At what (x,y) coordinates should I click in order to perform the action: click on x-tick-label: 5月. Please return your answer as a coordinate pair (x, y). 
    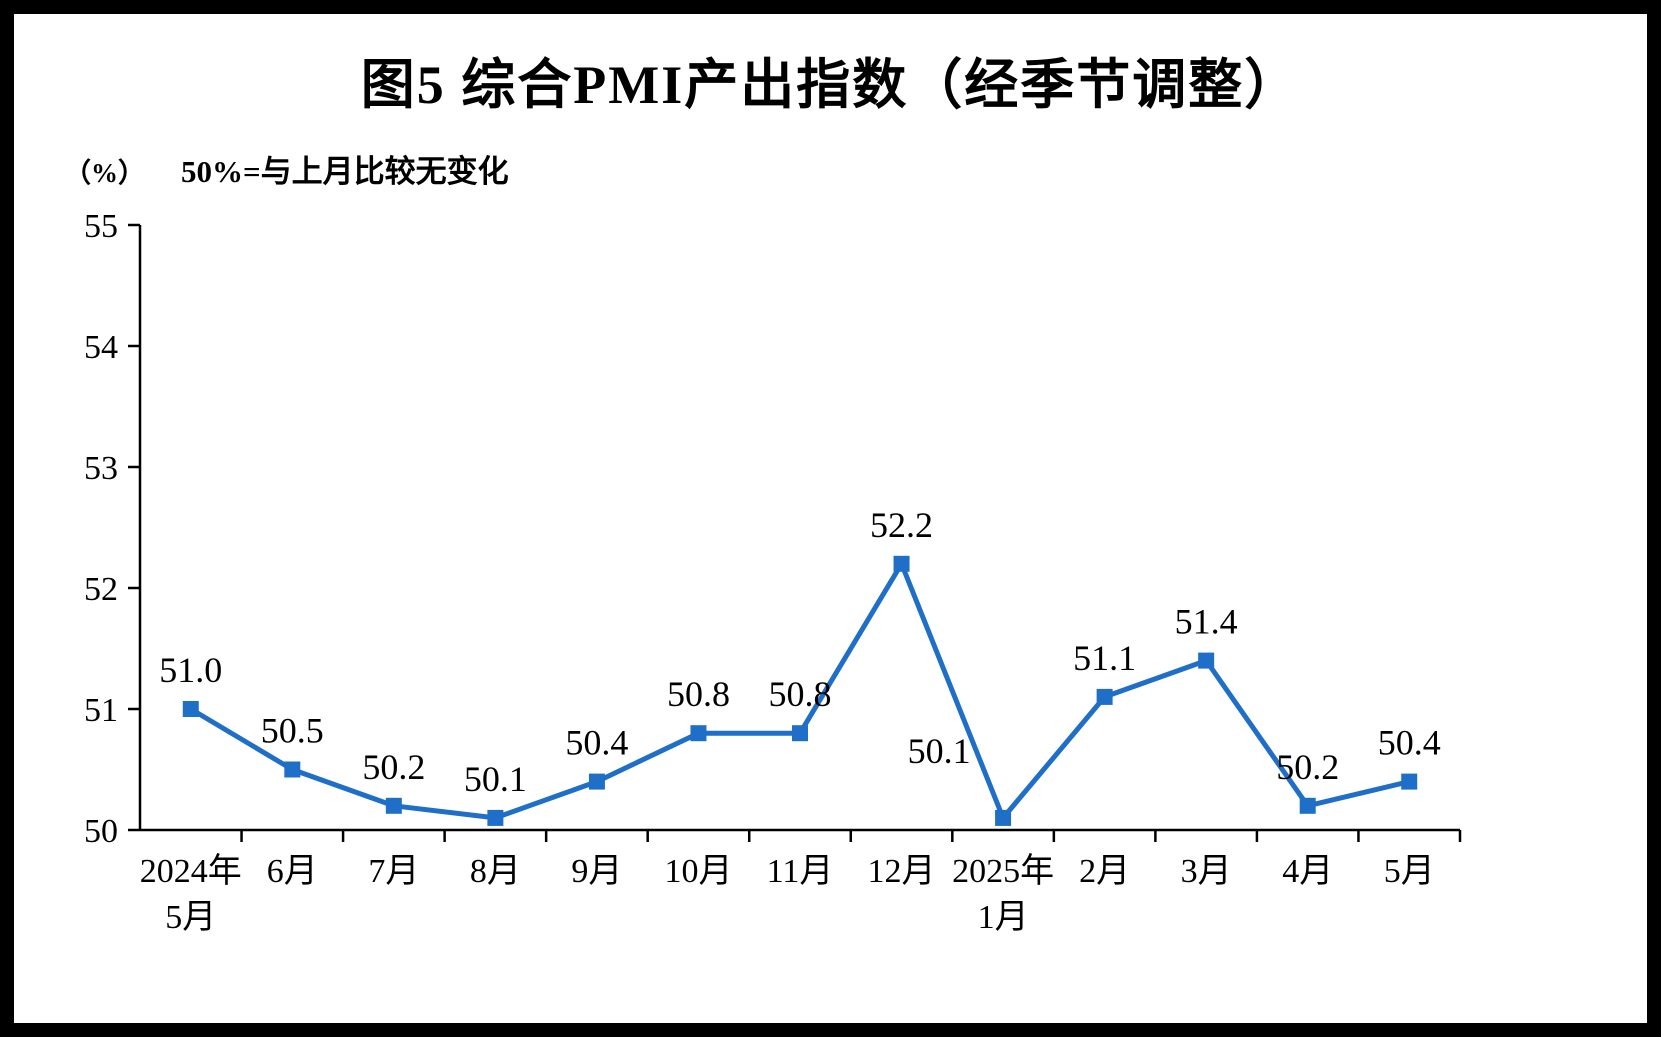
    Looking at the image, I should click on (1409, 871).